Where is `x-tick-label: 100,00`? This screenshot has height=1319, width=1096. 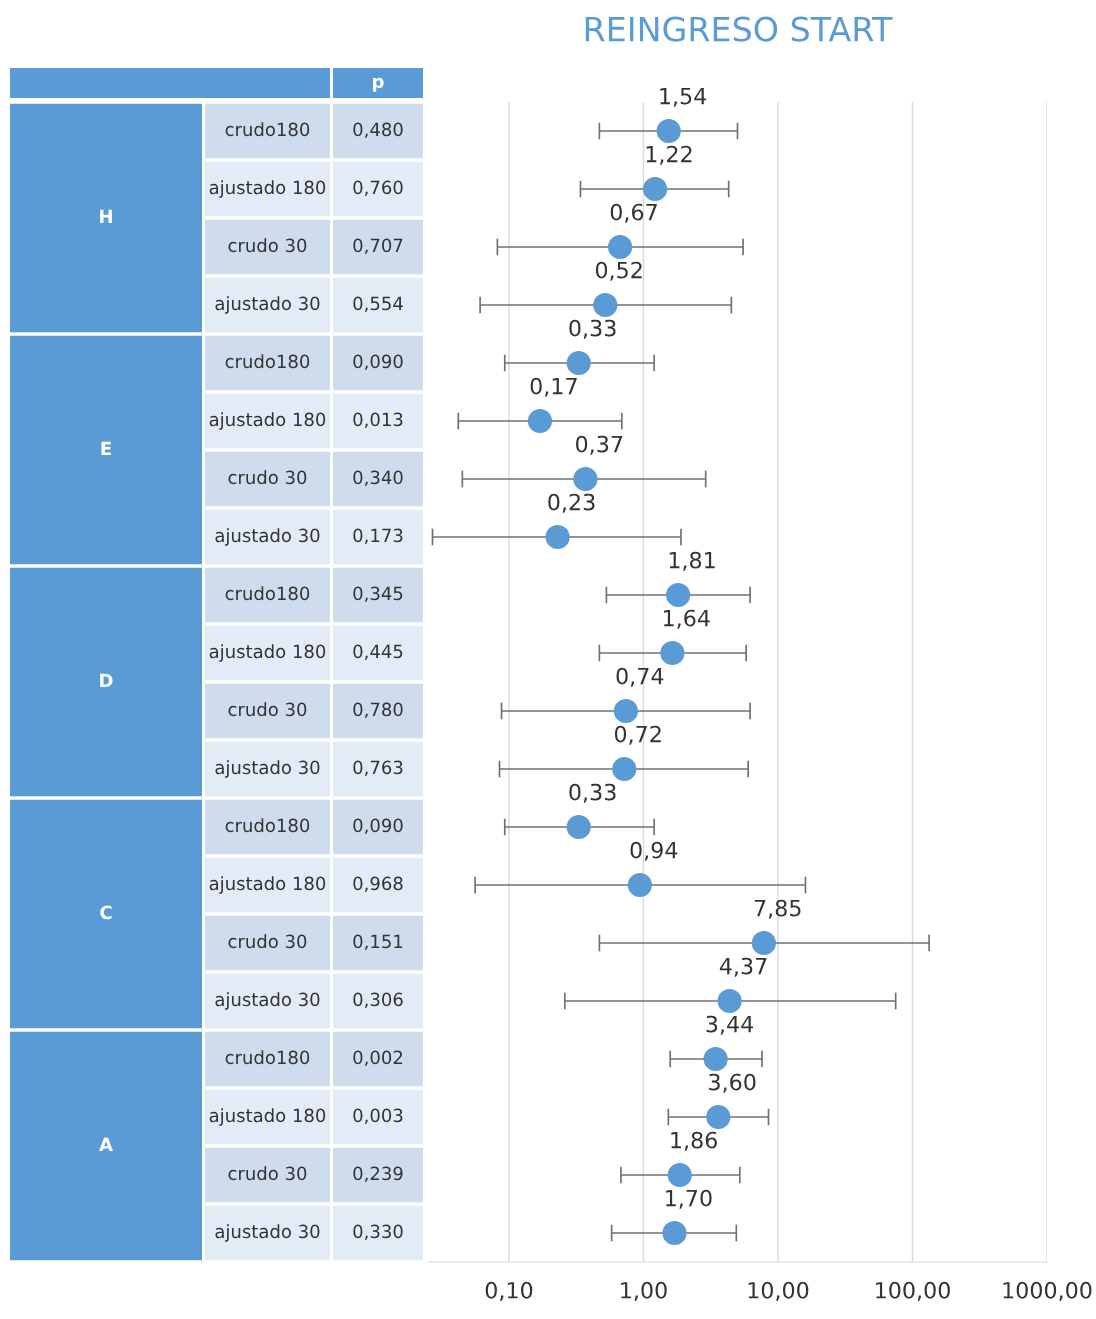
x-tick-label: 100,00 is located at coordinates (913, 1291).